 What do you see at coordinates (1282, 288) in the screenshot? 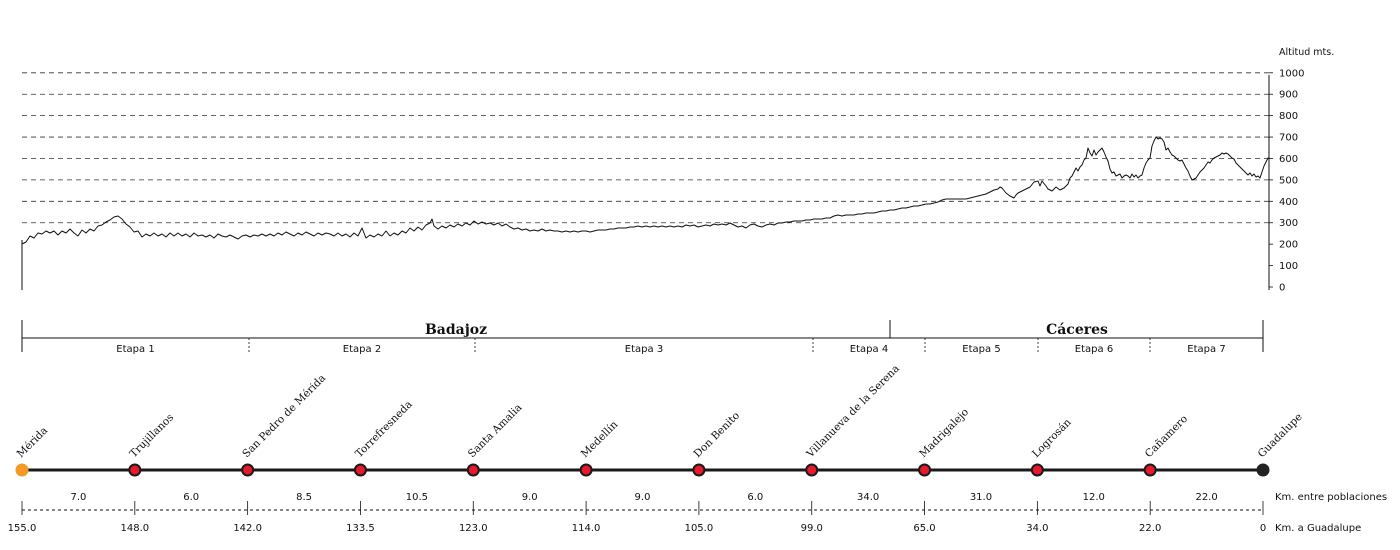
I see `altitude-tick-label: 0` at bounding box center [1282, 288].